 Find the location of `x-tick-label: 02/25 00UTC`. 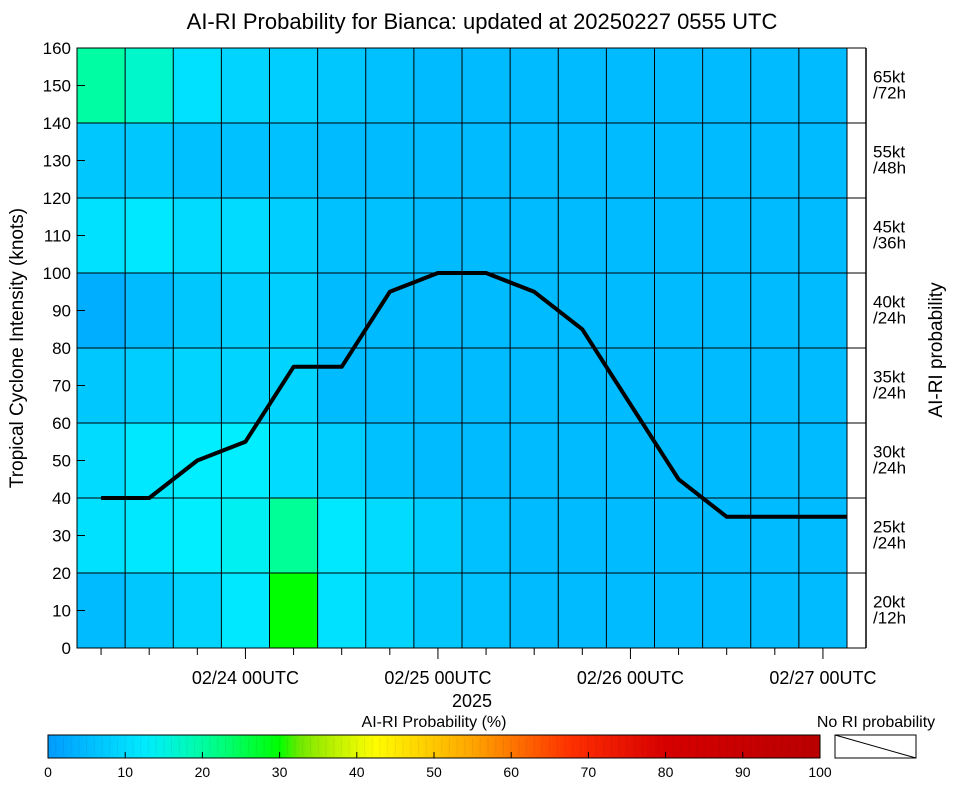

x-tick-label: 02/25 00UTC is located at coordinates (437, 678).